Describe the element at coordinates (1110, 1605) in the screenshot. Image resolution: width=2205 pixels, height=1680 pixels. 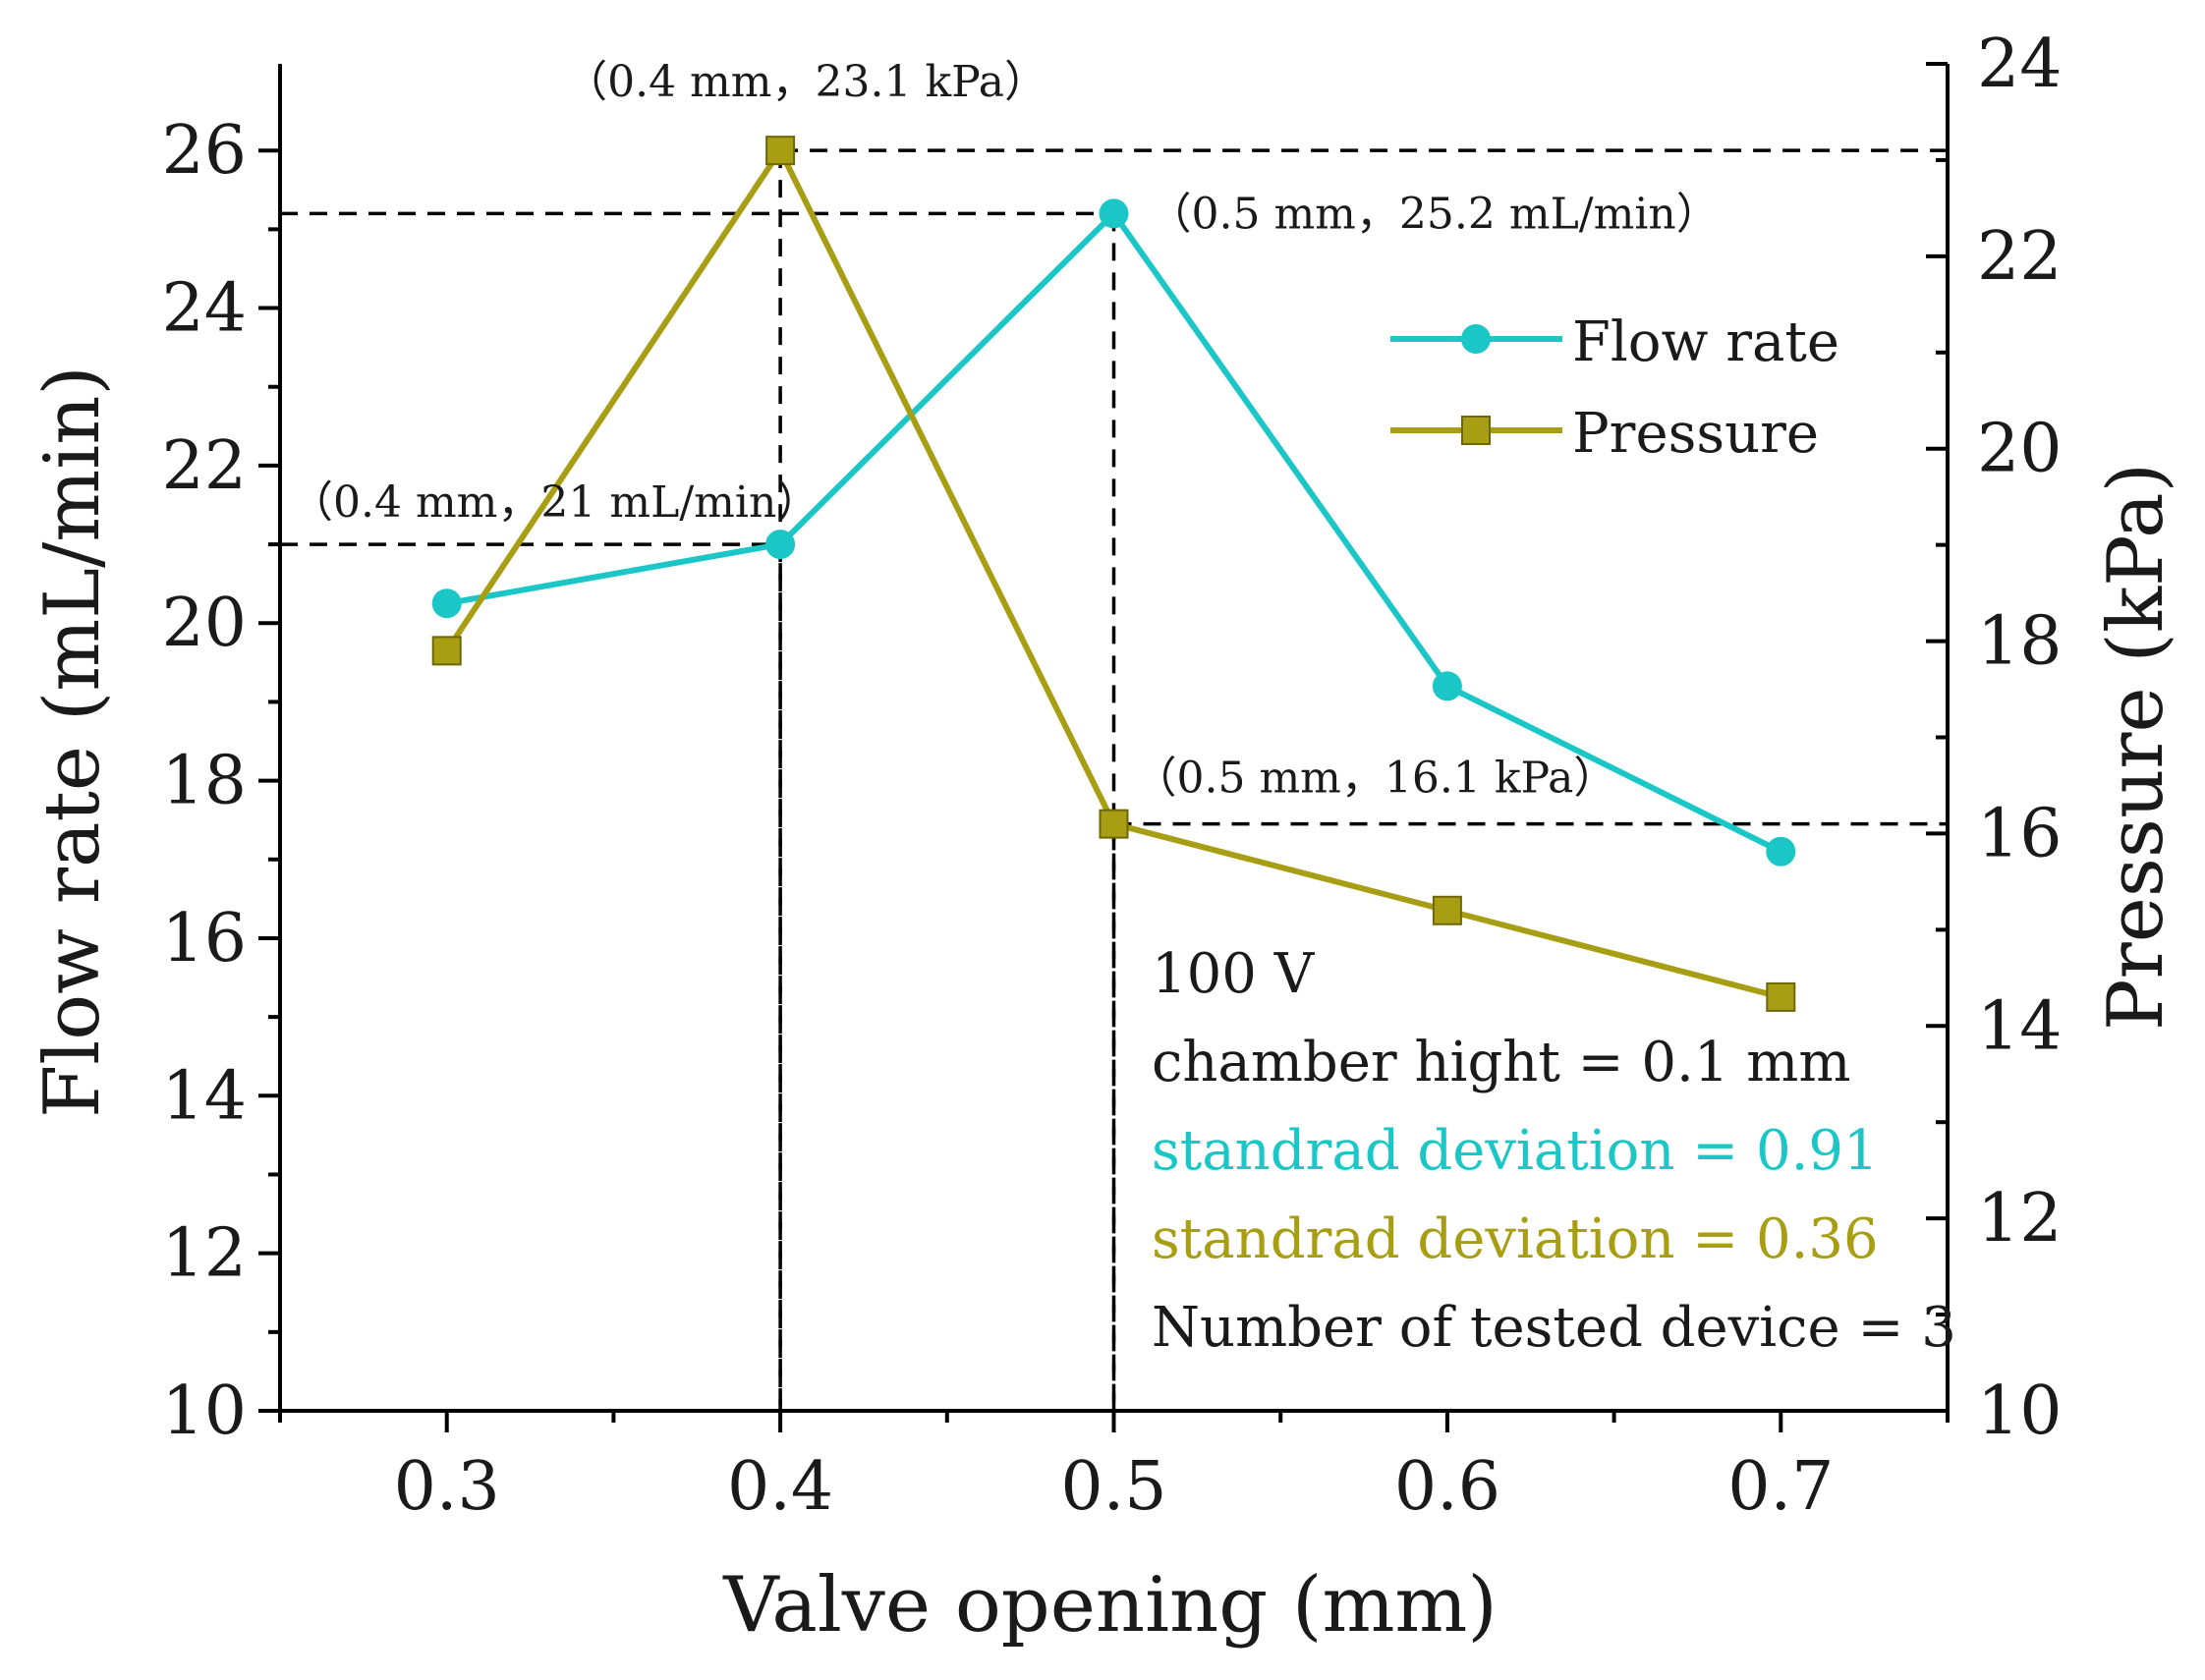
I see `x-axis-title: Valve opening (mm)` at that location.